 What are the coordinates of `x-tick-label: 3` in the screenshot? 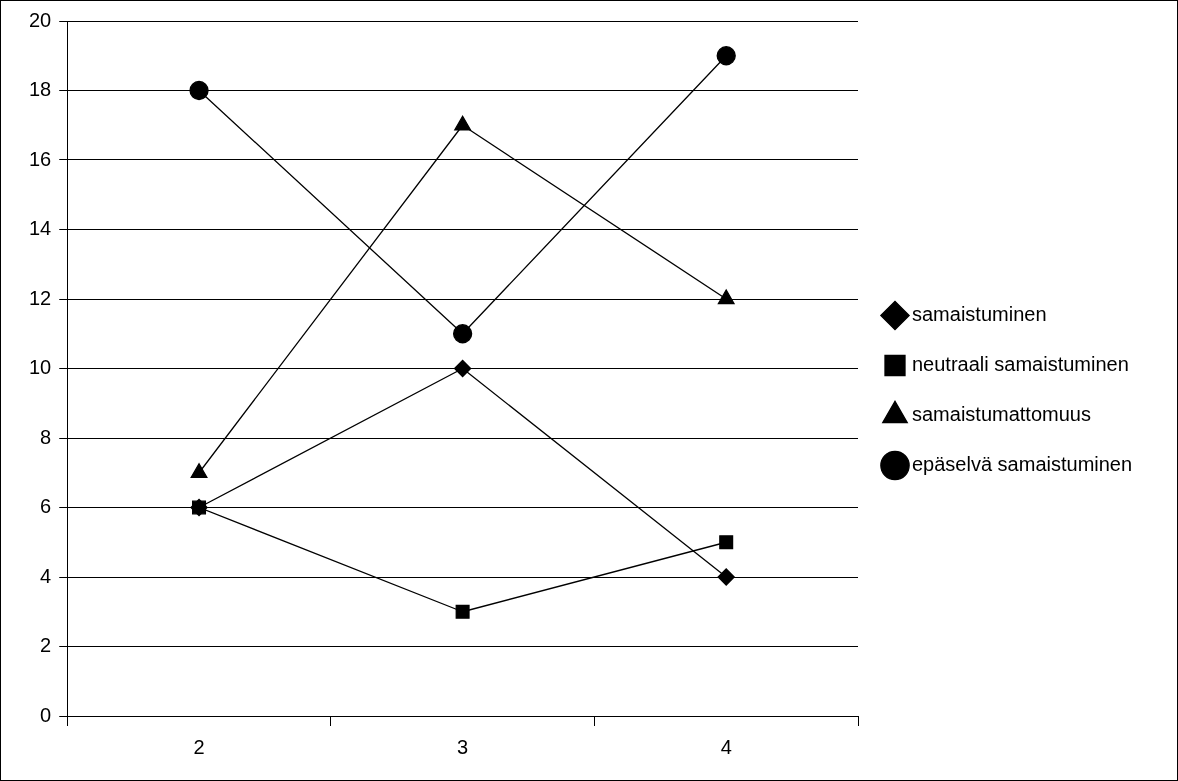 It's located at (463, 746).